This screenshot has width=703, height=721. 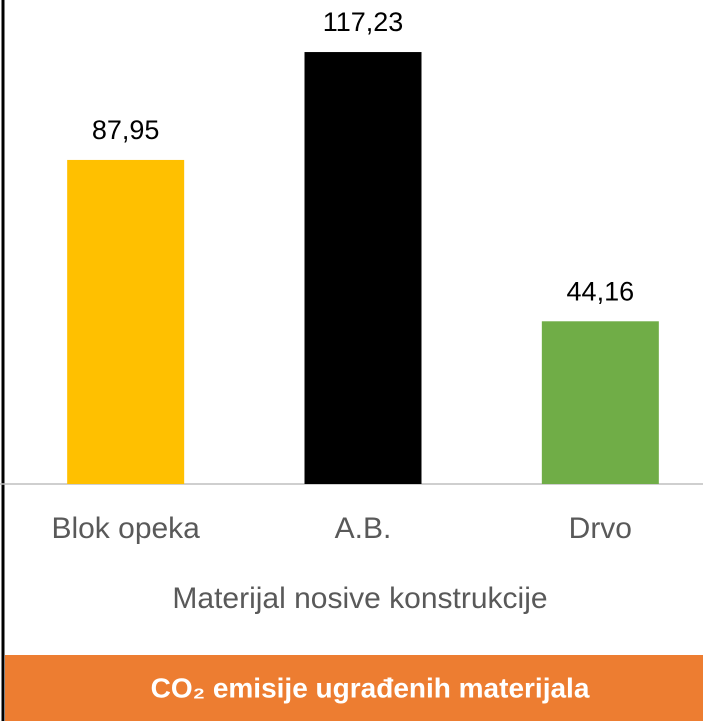 I want to click on x-axis-label: Materijal nosive konstrukcije, so click(x=359, y=598).